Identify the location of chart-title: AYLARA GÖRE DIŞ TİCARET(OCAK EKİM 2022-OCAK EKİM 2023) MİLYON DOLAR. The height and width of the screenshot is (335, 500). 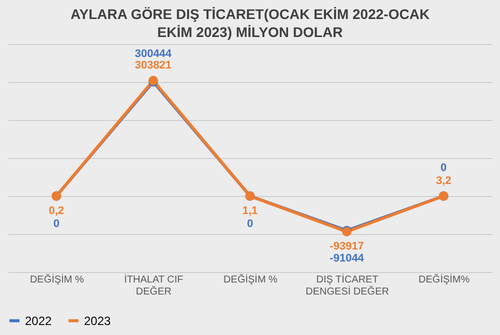
(250, 23).